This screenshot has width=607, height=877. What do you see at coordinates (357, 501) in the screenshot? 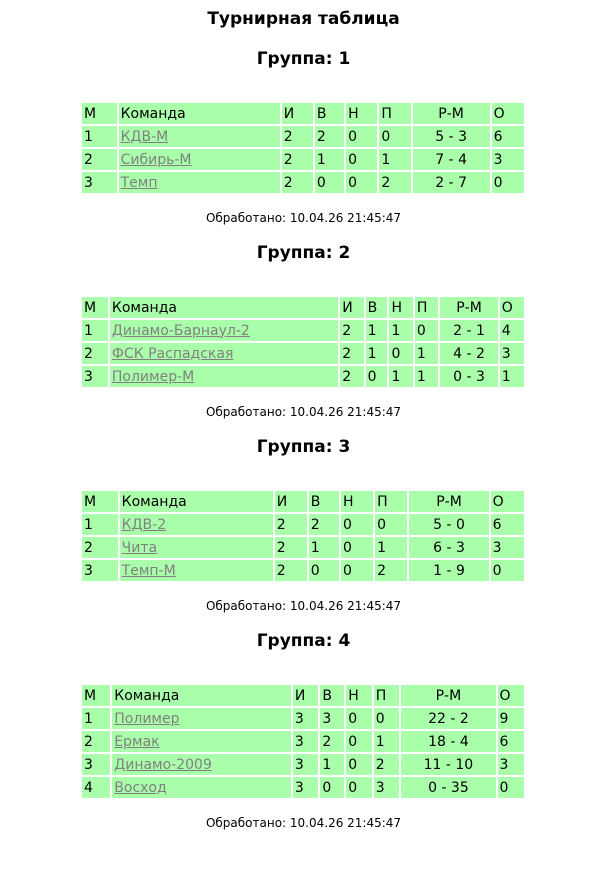
I see `header-draws: Н` at bounding box center [357, 501].